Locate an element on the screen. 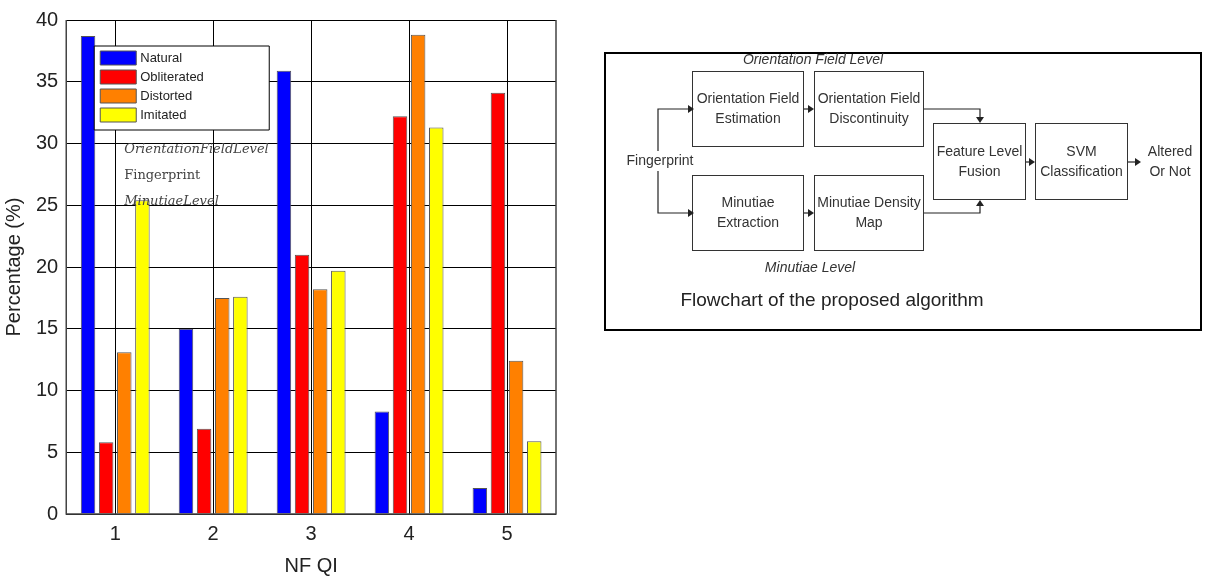 The height and width of the screenshot is (578, 1211). text: SVM Classification is located at coordinates (1081, 161).